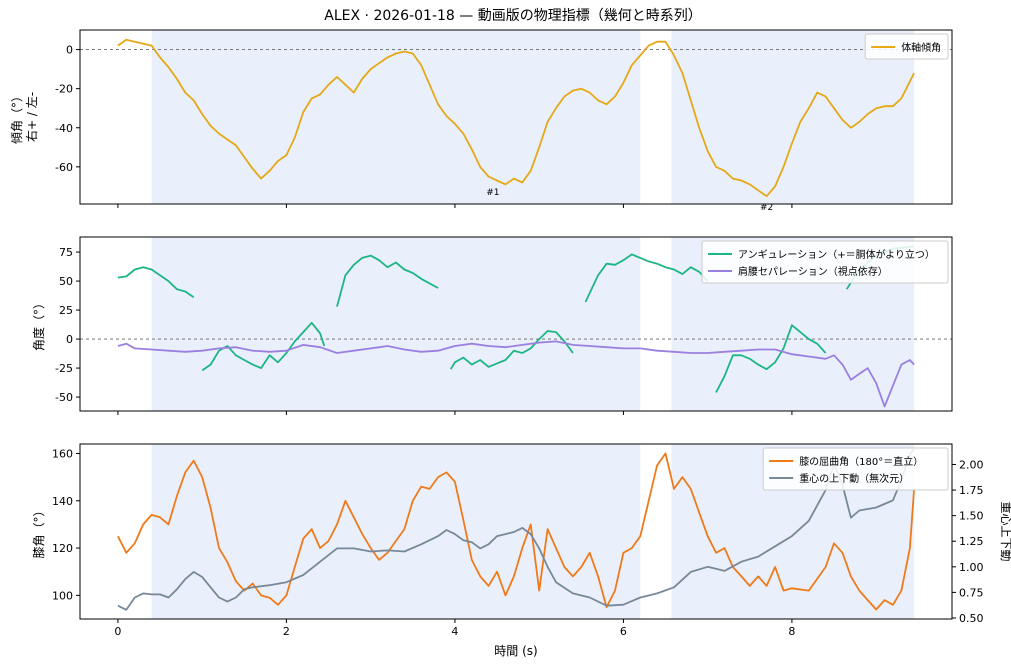 The width and height of the screenshot is (1011, 667). I want to click on x-tick-label: 2, so click(286, 631).